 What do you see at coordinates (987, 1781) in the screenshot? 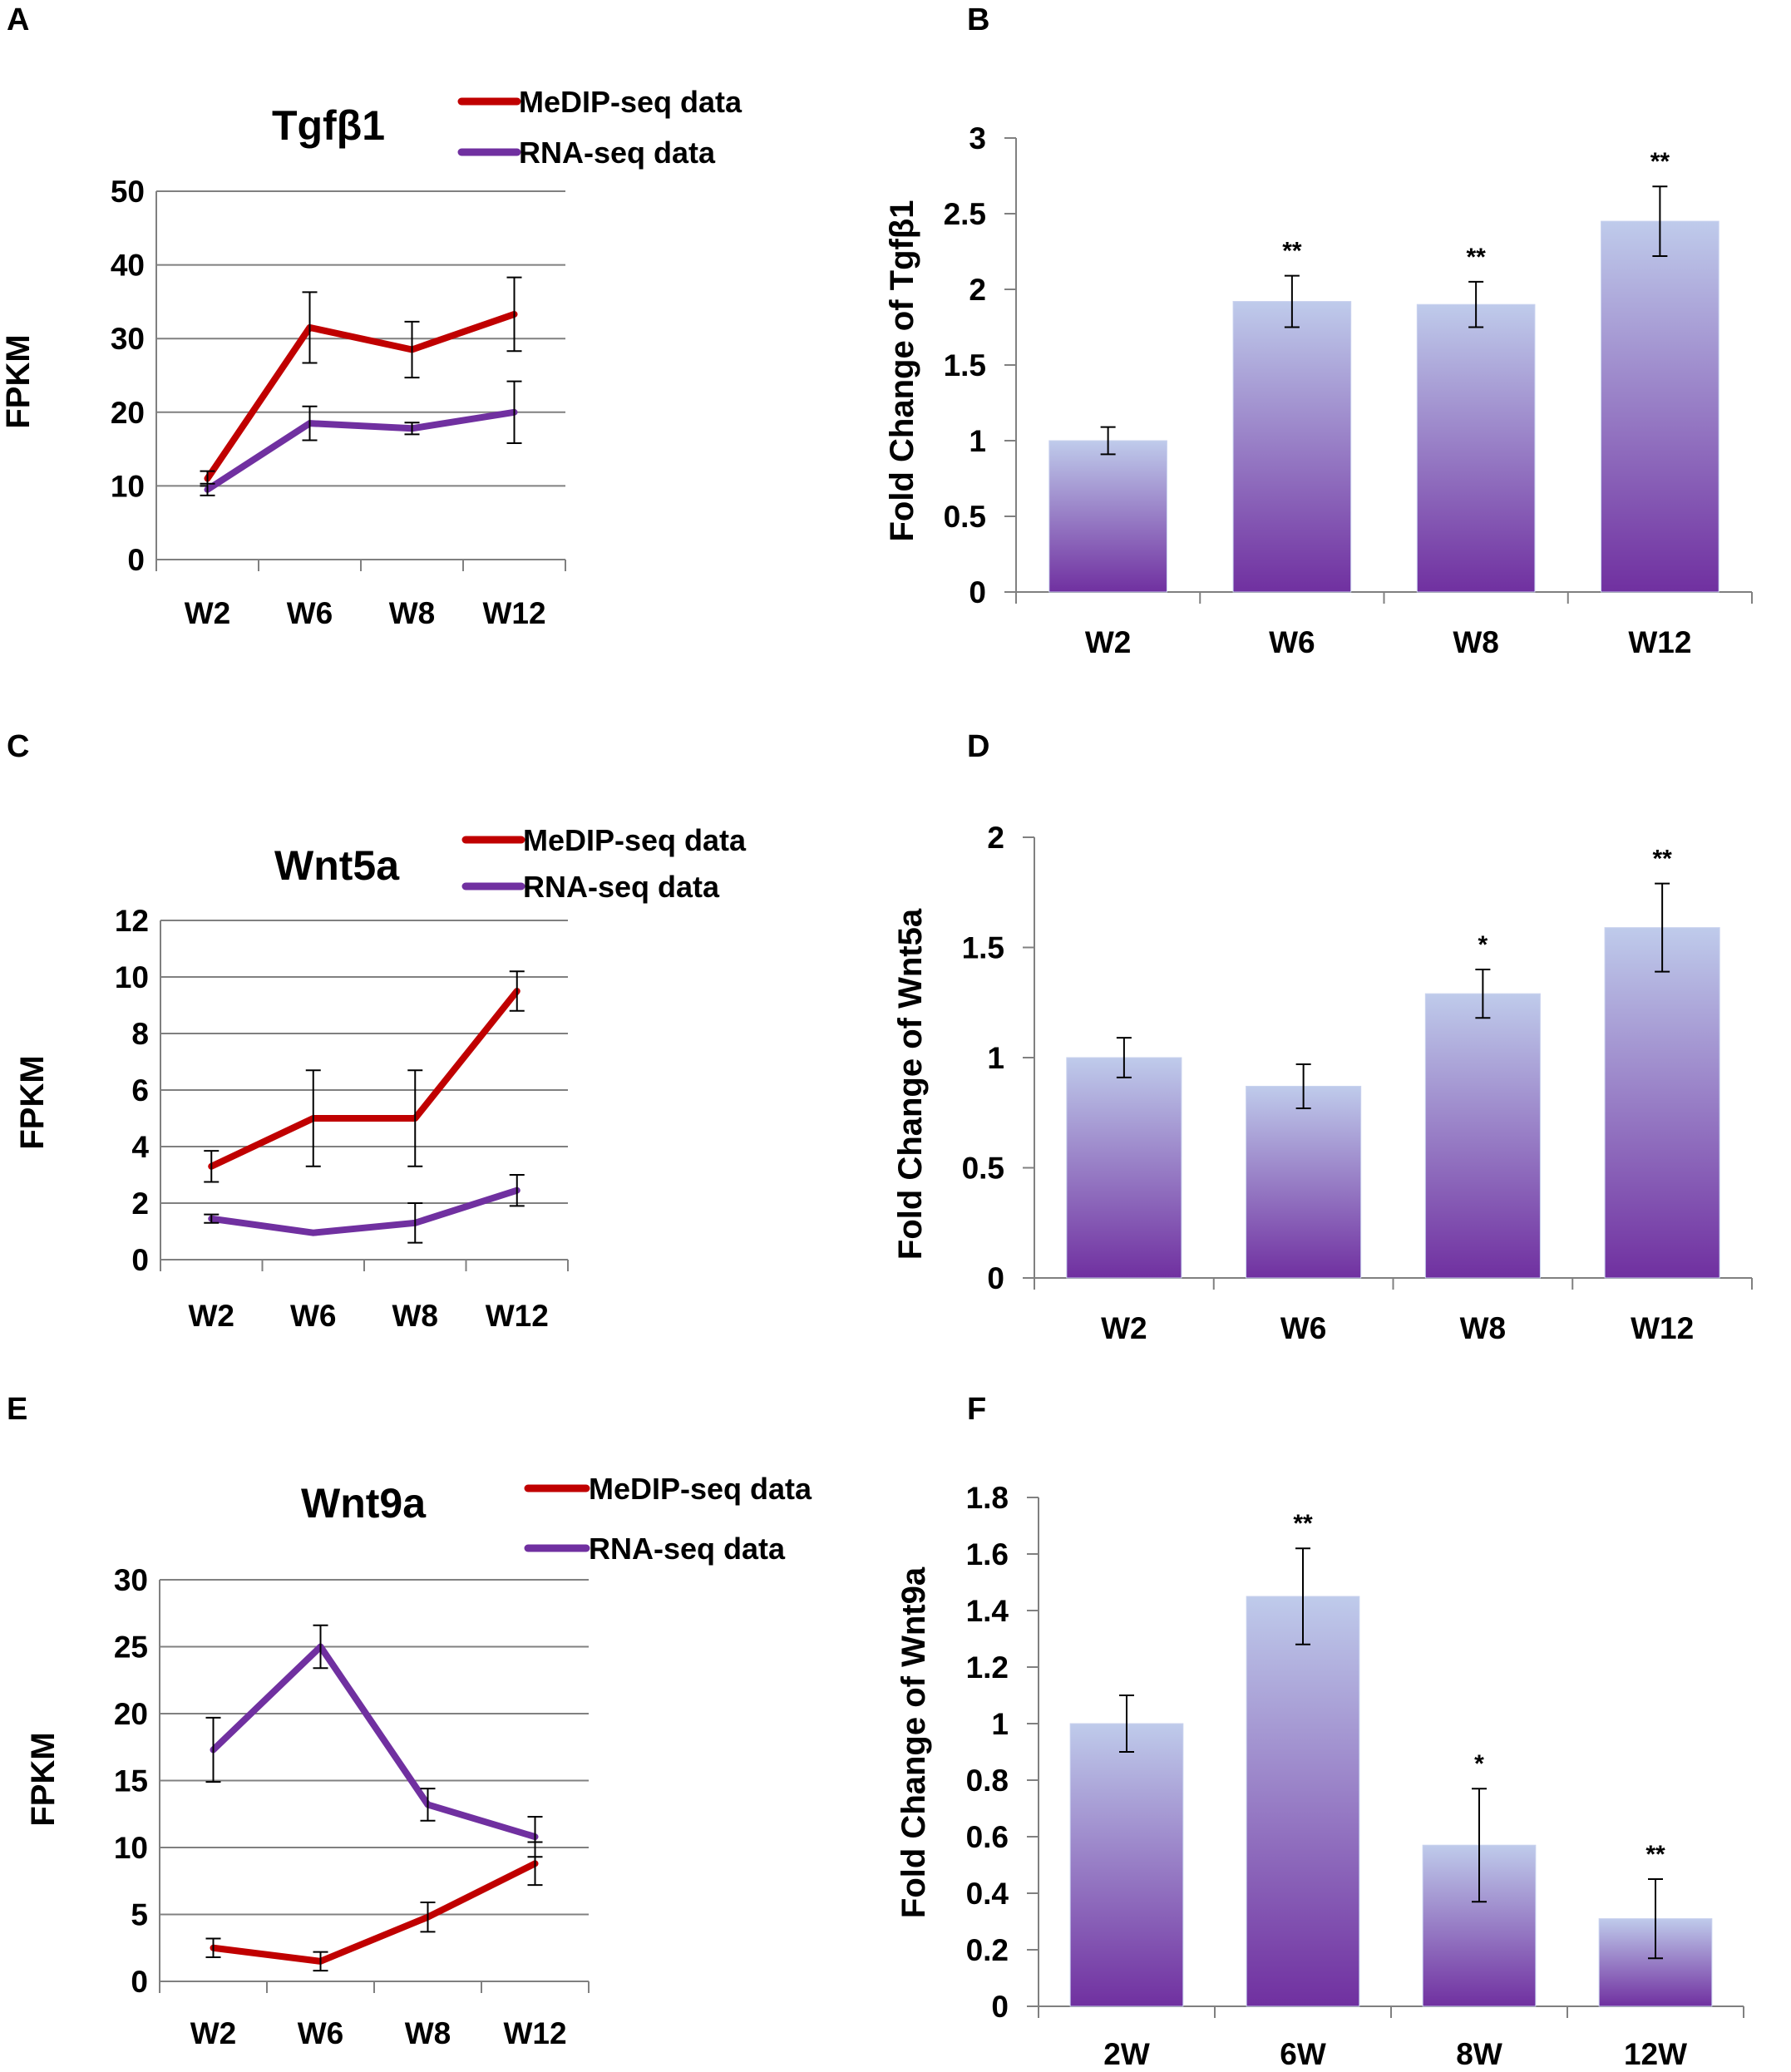
I see `y-tick-label: 0.8` at bounding box center [987, 1781].